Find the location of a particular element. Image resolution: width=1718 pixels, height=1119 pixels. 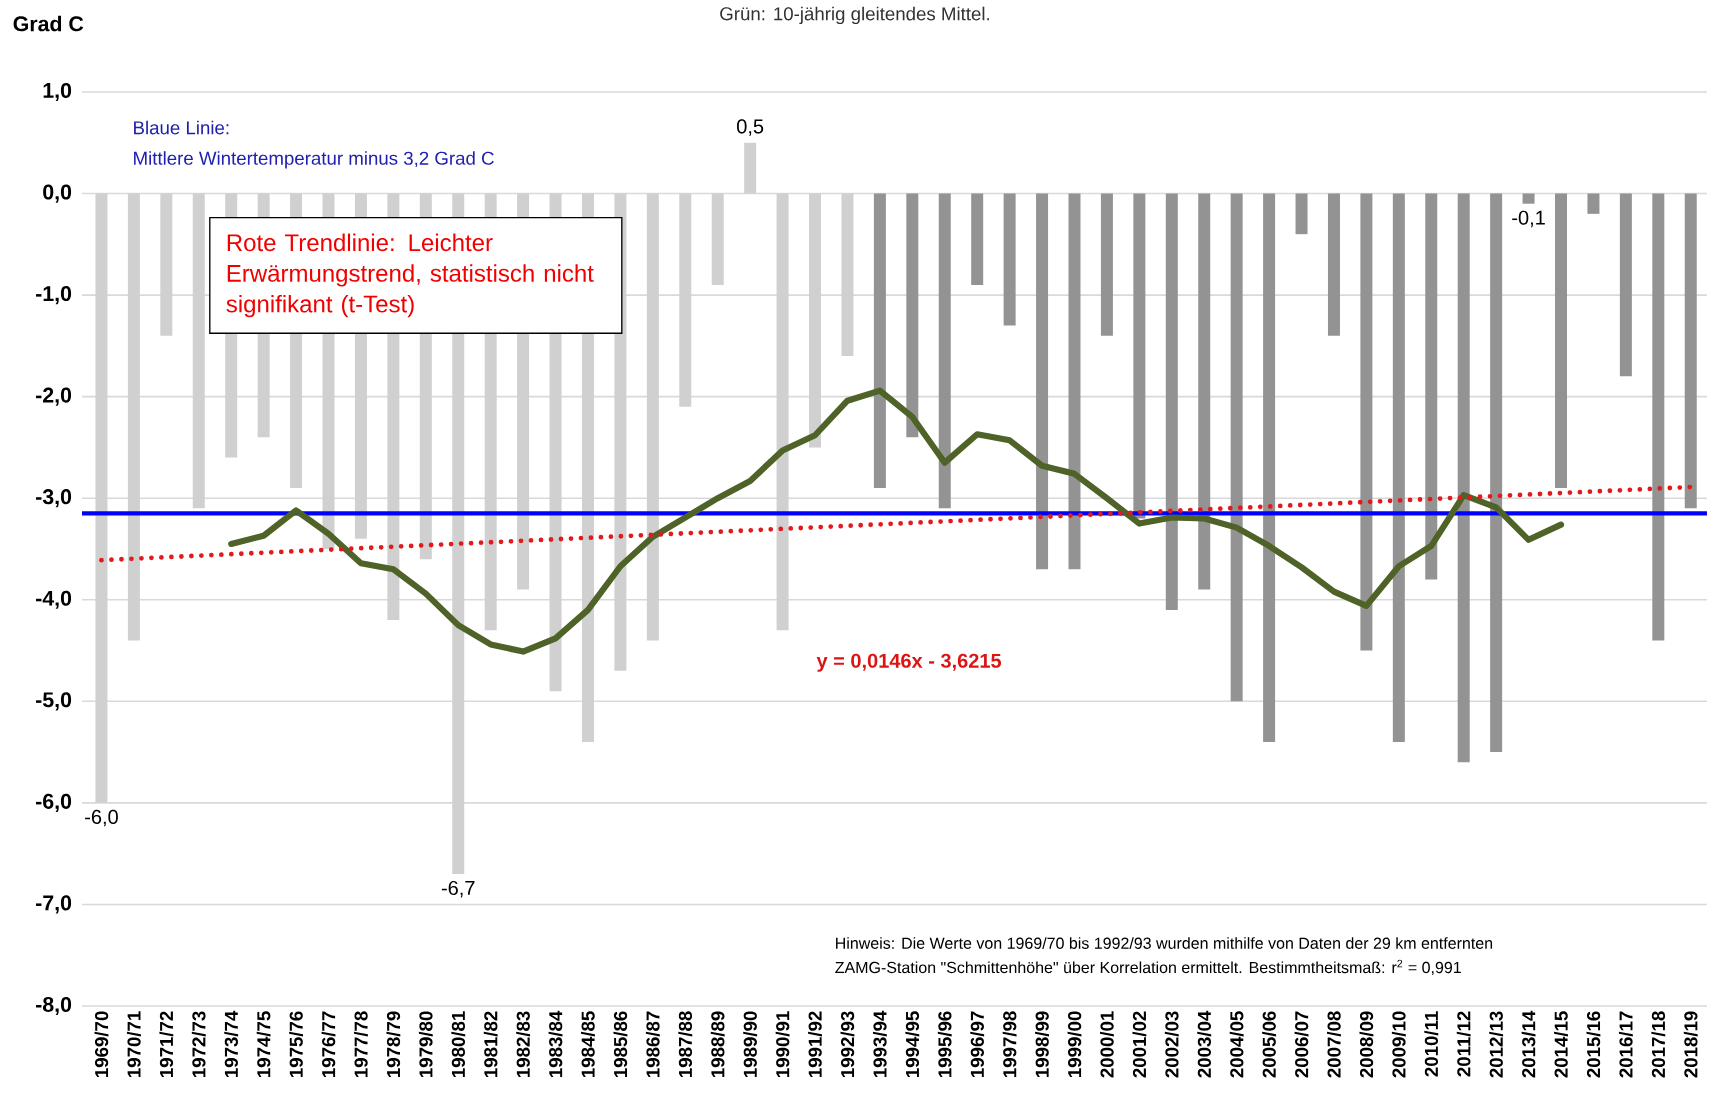

y-tick-label: -5,0 is located at coordinates (54, 701).